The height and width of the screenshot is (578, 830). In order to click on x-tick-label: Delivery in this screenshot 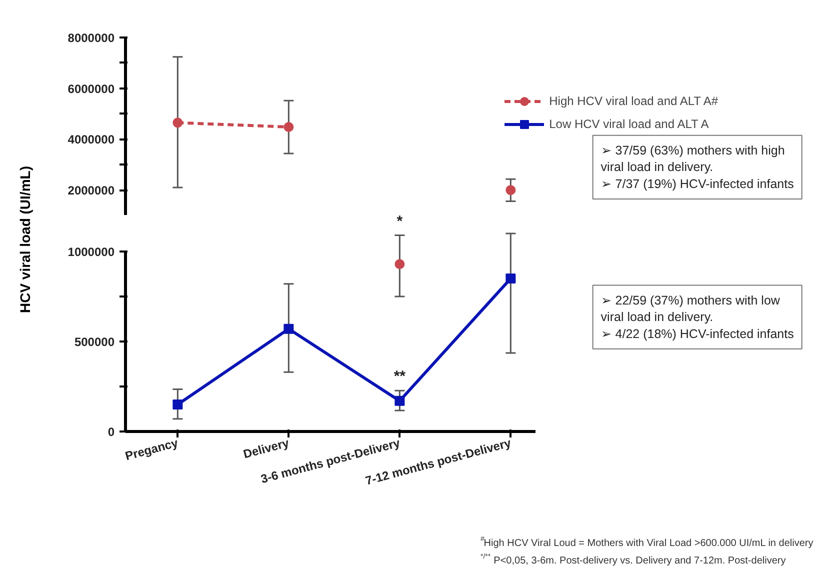, I will do `click(266, 449)`.